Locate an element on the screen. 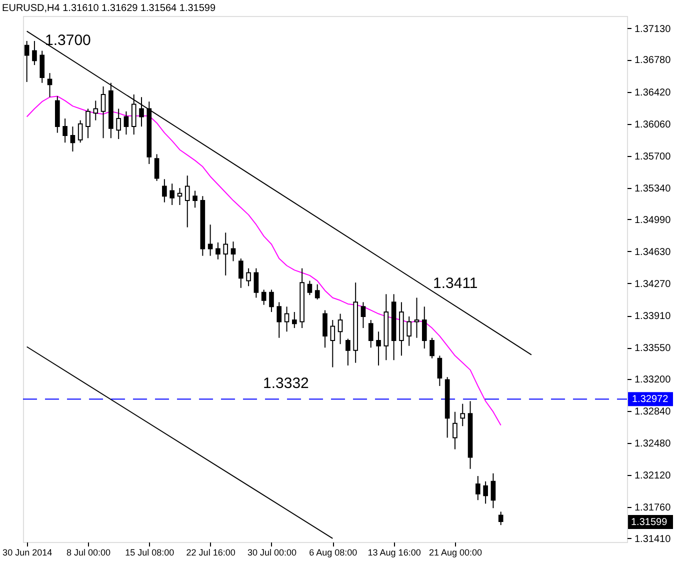 Image resolution: width=680 pixels, height=566 pixels. y-tick-label: 1.34990 is located at coordinates (653, 220).